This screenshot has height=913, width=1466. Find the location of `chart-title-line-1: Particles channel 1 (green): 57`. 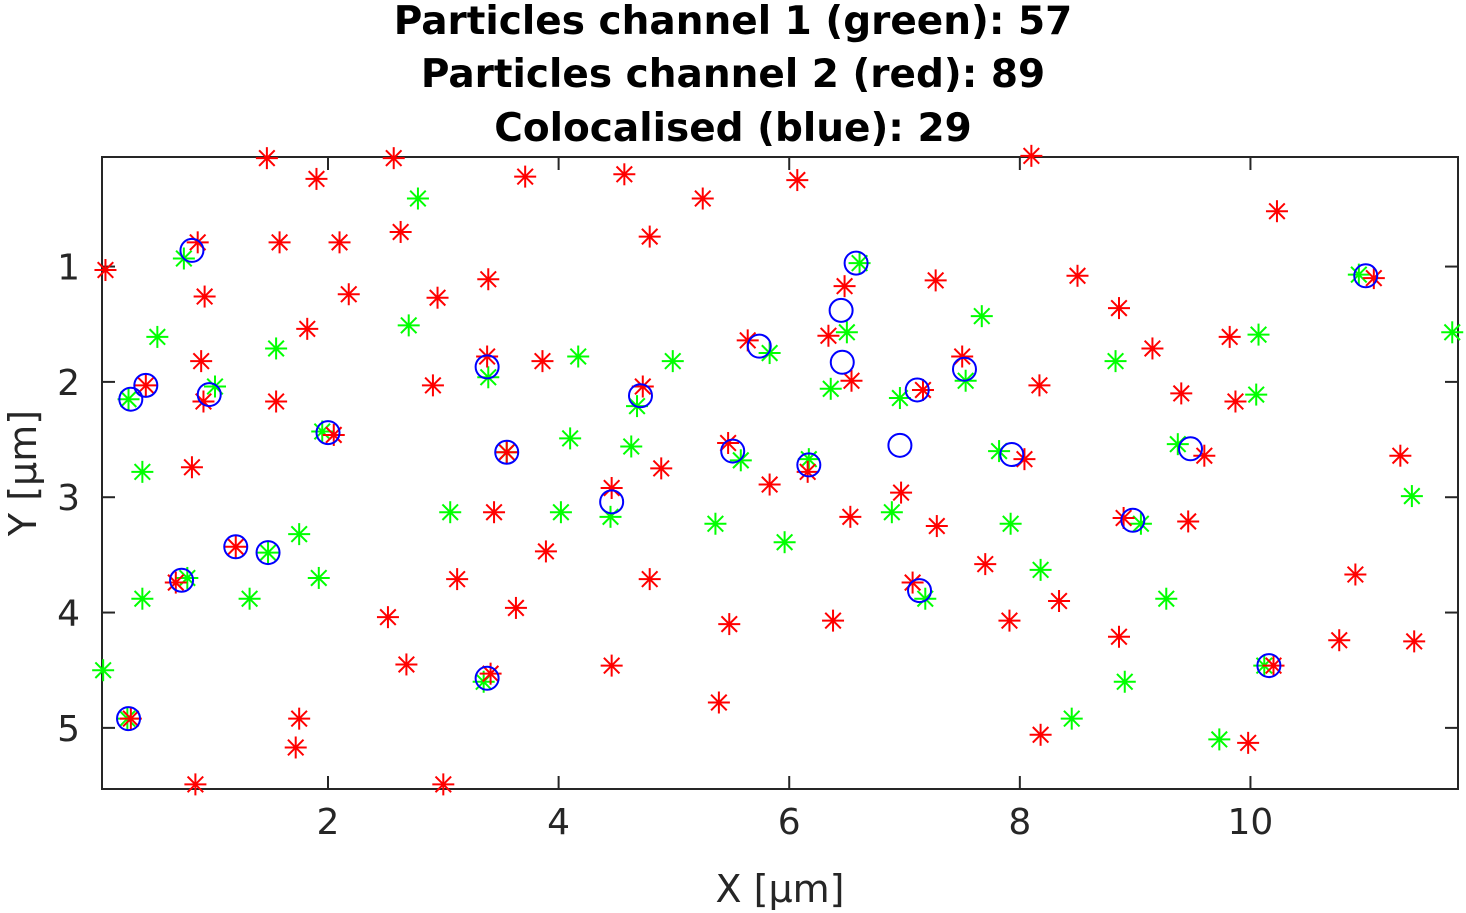

chart-title-line-1: Particles channel 1 (green): 57 is located at coordinates (733, 22).